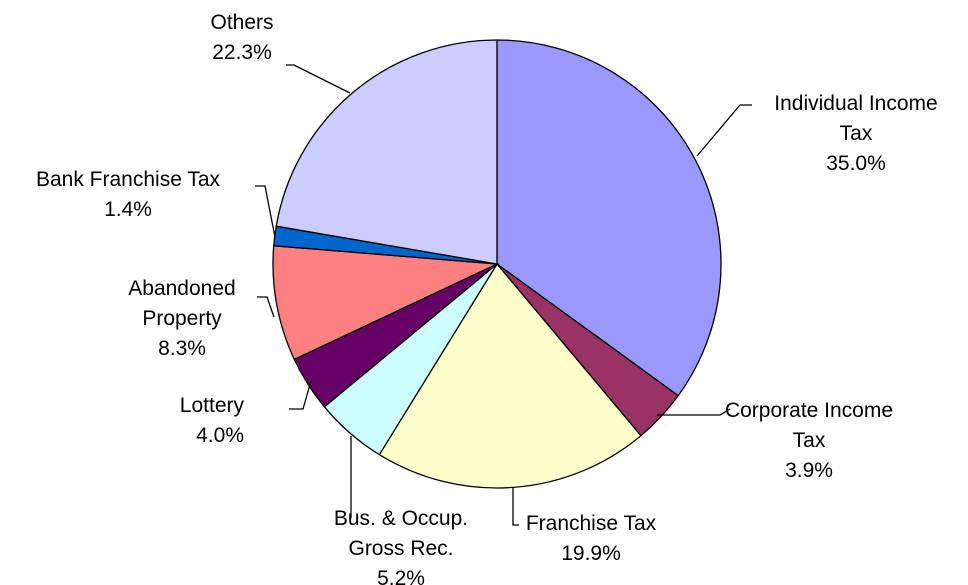  I want to click on leader-line-bank-franchise-tax, so click(265, 211).